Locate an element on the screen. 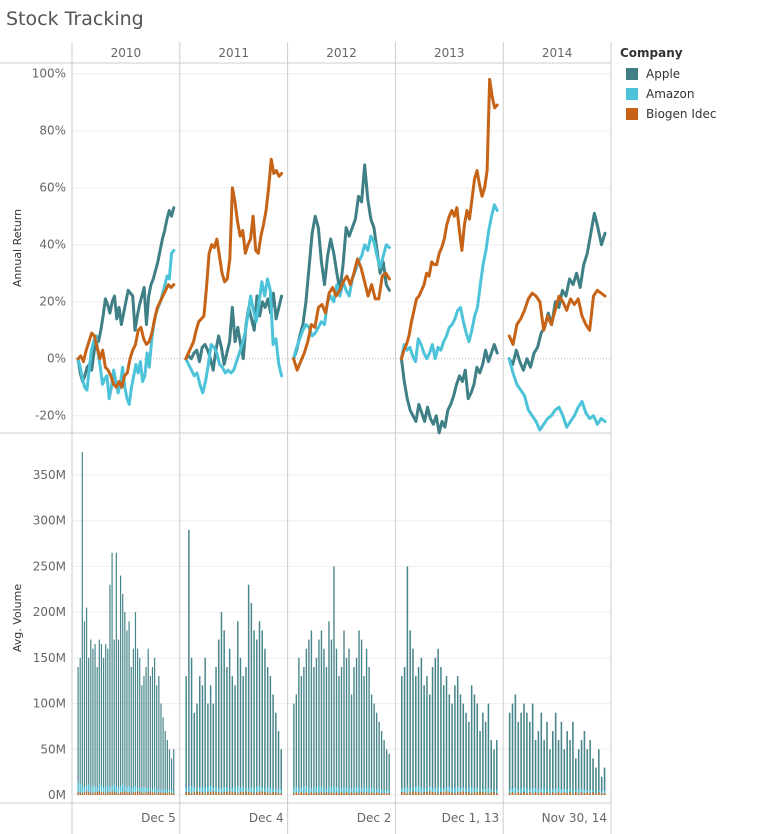  return-line-amazon is located at coordinates (449, 283).